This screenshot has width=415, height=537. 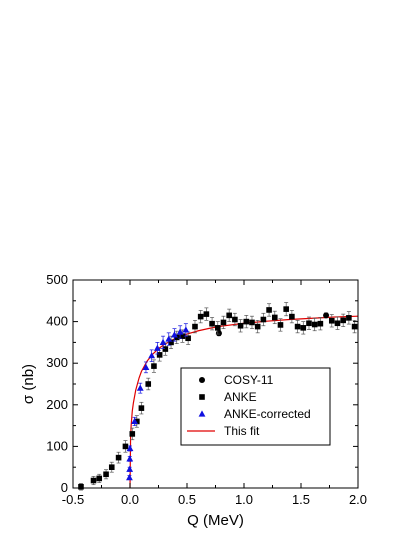 What do you see at coordinates (57, 362) in the screenshot?
I see `y-tick-label: 300` at bounding box center [57, 362].